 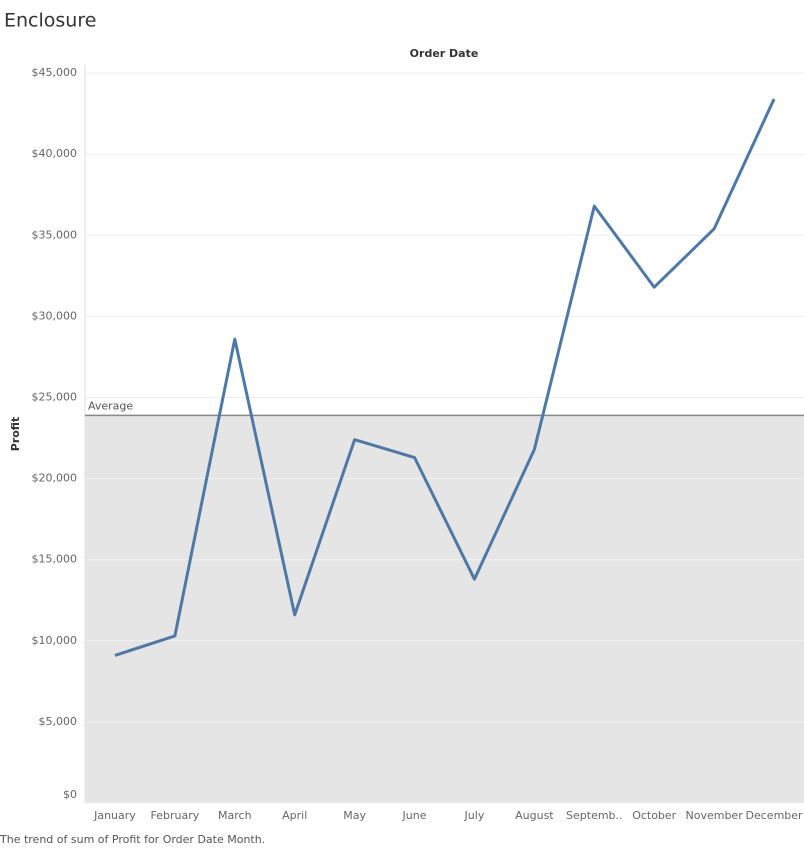 I want to click on x-axis-title: Order Date, so click(x=444, y=53).